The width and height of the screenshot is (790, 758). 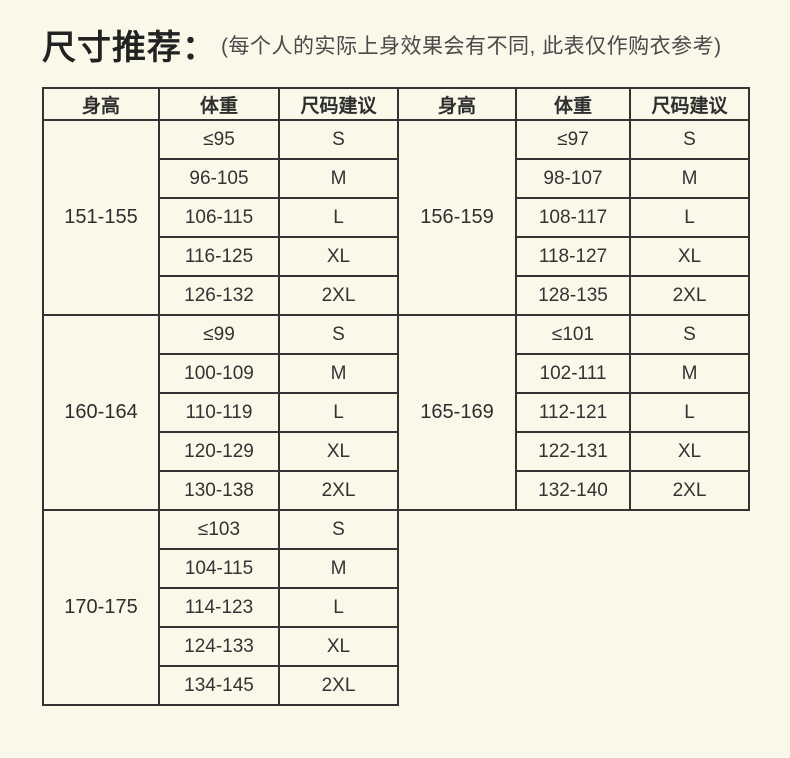 I want to click on empty-table-region, so click(x=573, y=607).